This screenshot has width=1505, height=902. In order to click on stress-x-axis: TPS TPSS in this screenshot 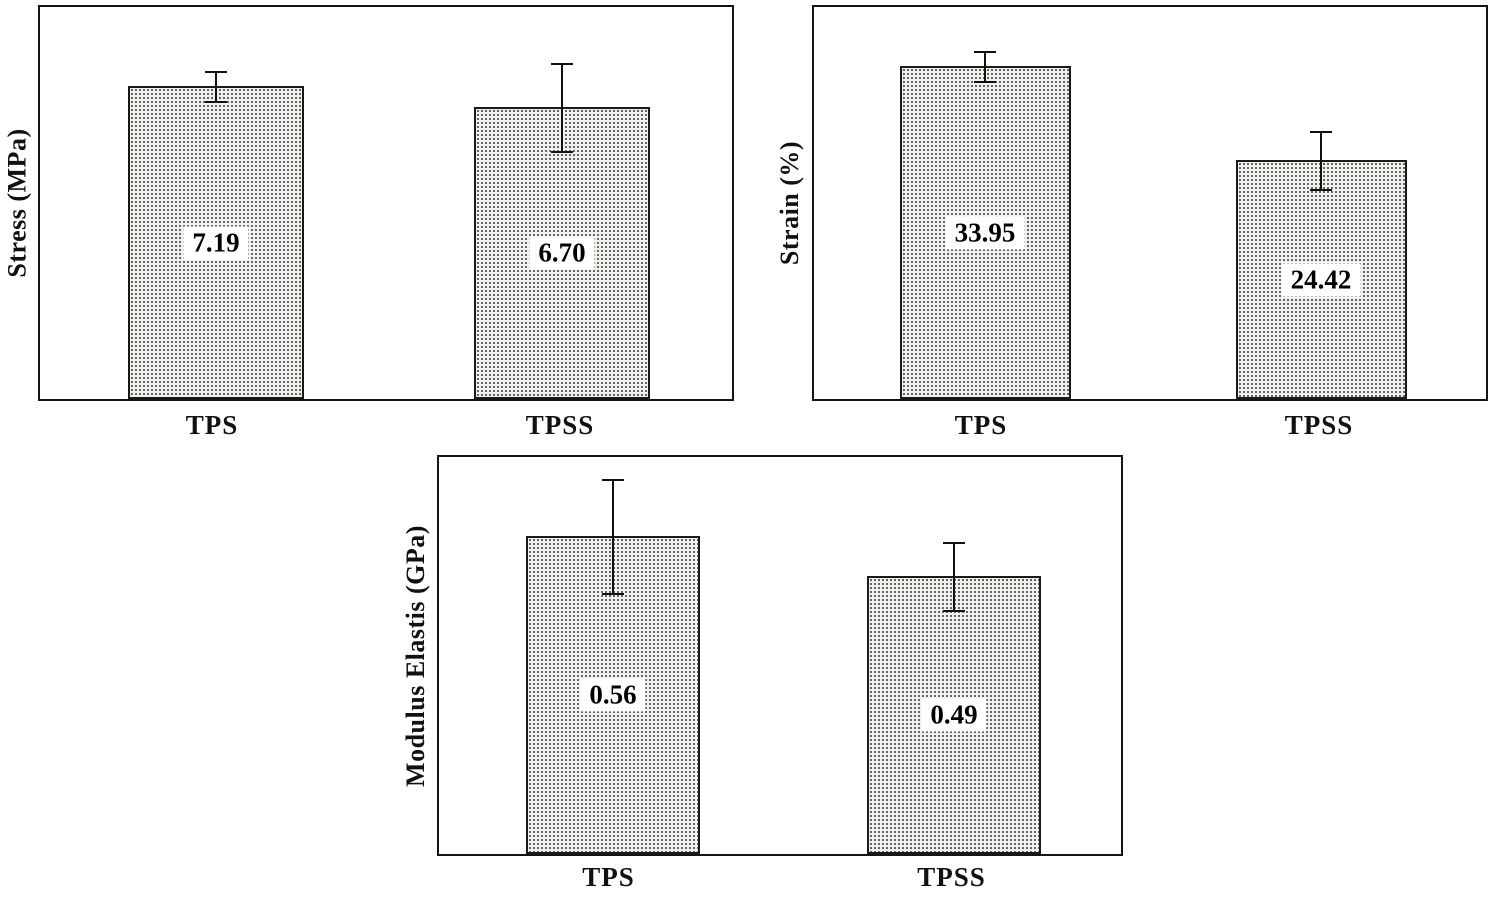, I will do `click(386, 428)`.